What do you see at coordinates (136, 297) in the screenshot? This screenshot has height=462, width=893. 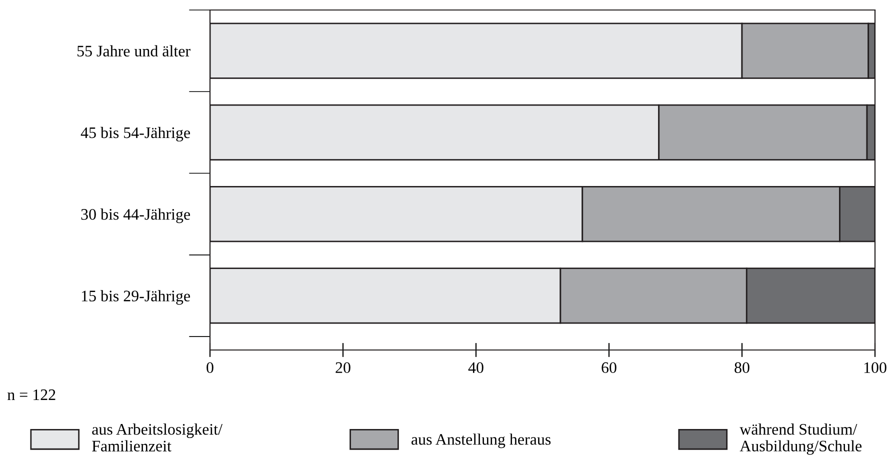 I see `y-tick-label: 15 bis 29-Jährige` at bounding box center [136, 297].